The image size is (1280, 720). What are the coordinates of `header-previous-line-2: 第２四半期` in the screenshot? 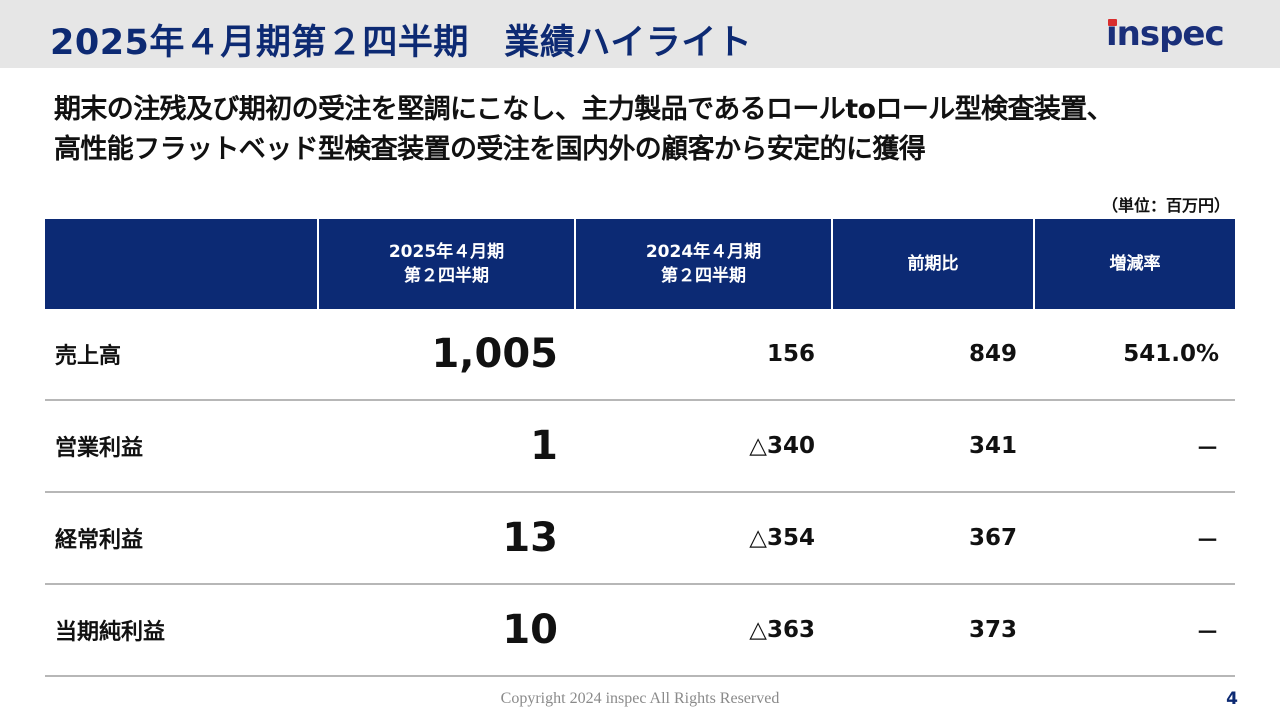 It's located at (703, 276).